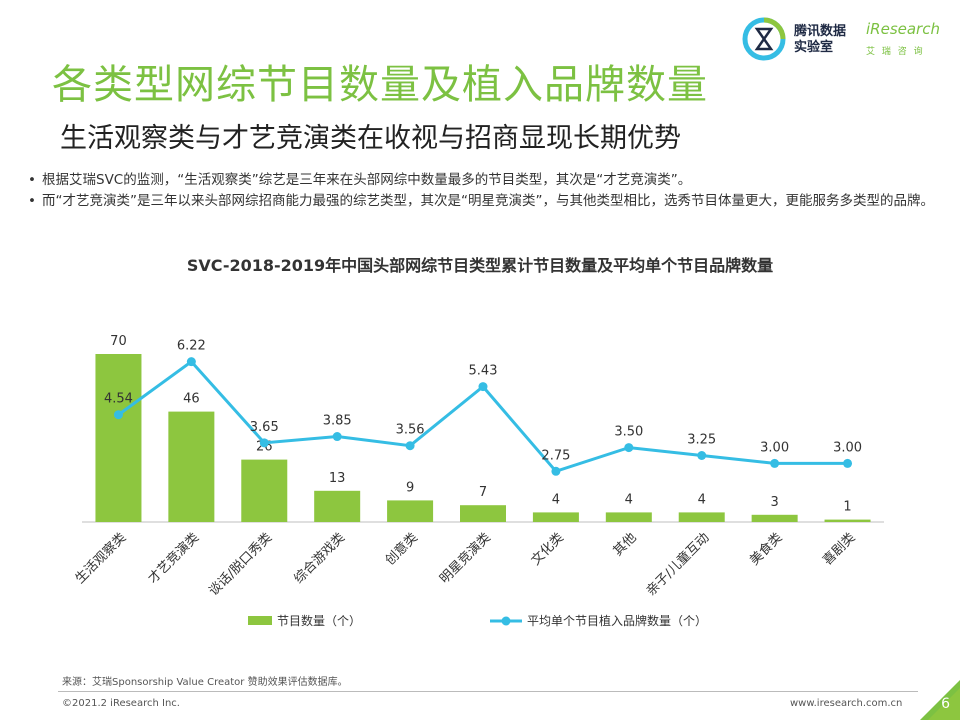 The height and width of the screenshot is (720, 960). I want to click on bar-value-label: 3, so click(774, 502).